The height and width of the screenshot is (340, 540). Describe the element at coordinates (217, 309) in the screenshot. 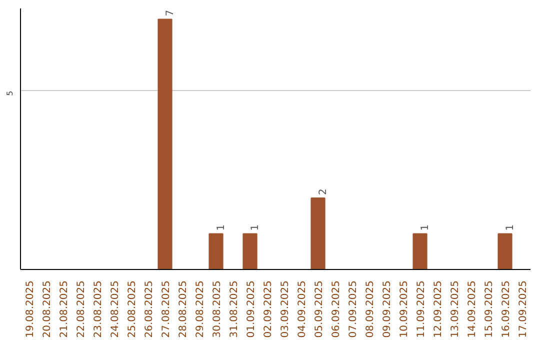

I see `x-tick-label: 30.08.2025` at that location.